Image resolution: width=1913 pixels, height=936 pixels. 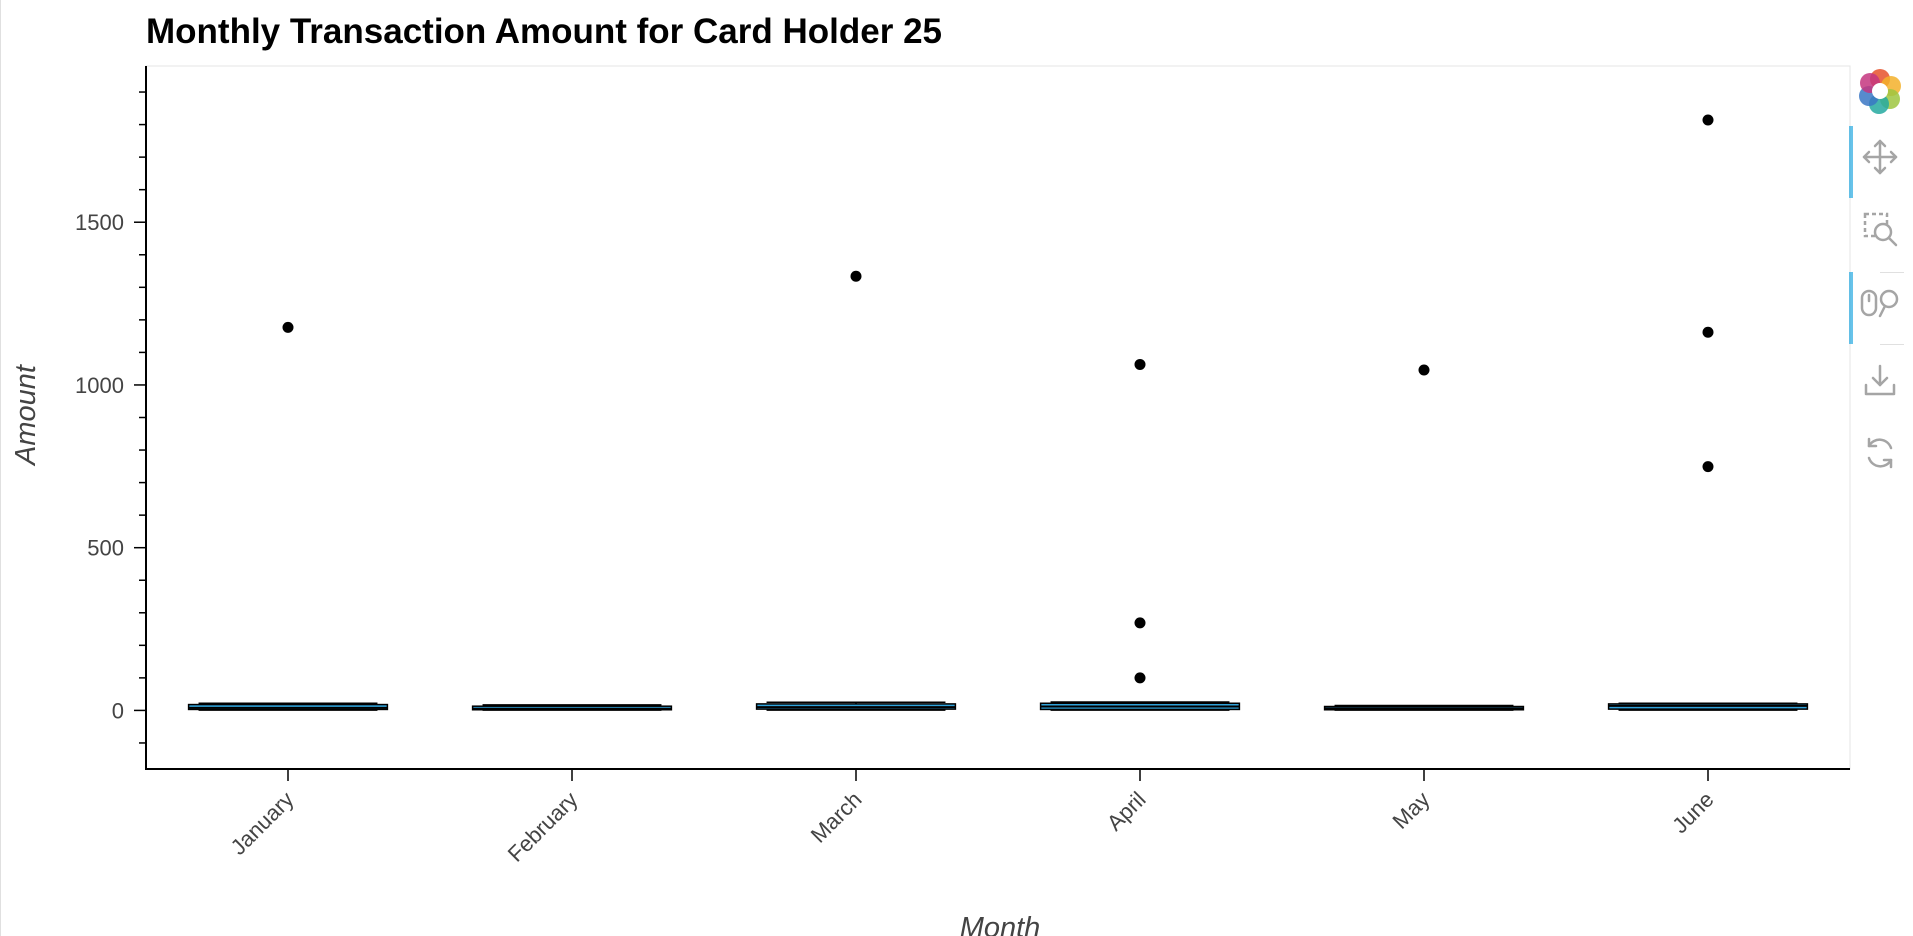 What do you see at coordinates (0, 468) in the screenshot?
I see `page-edge` at bounding box center [0, 468].